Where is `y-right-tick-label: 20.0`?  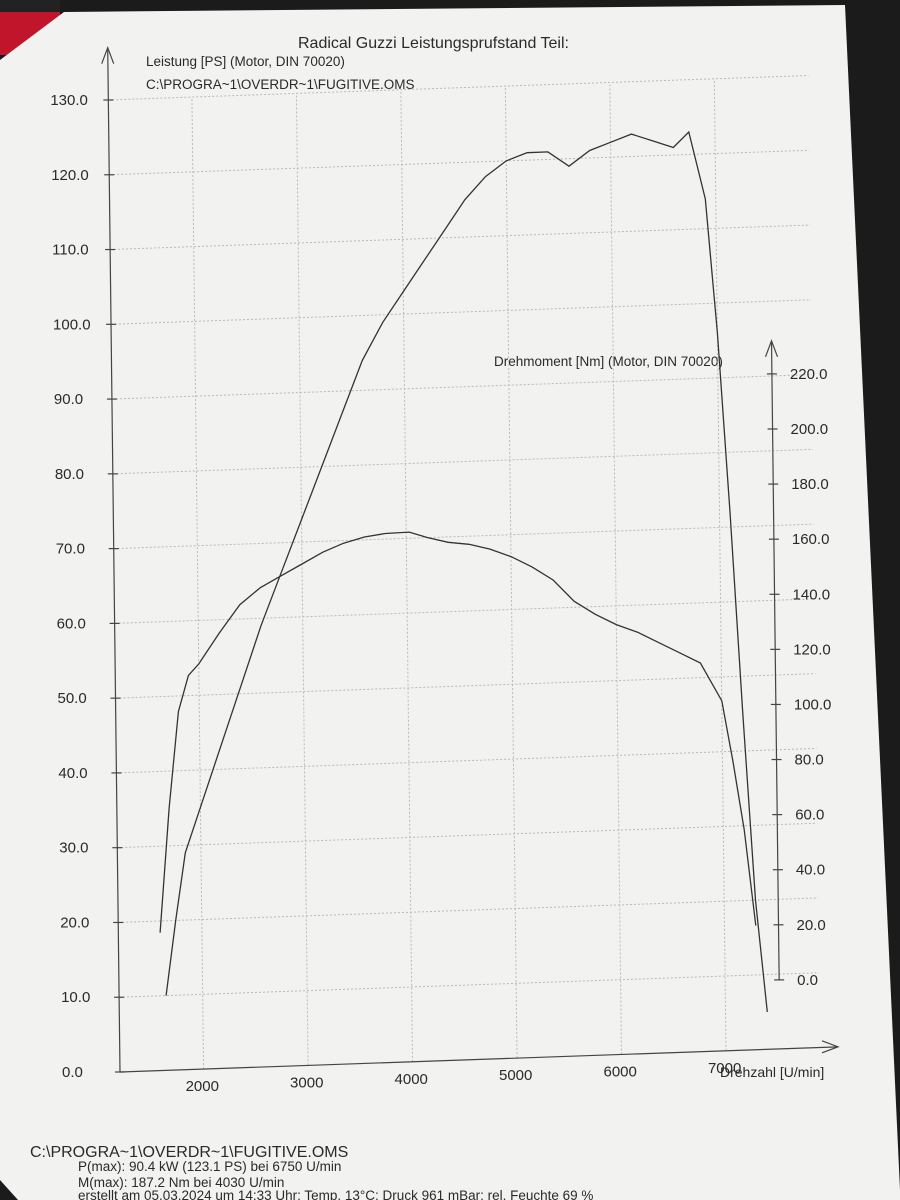 y-right-tick-label: 20.0 is located at coordinates (811, 925).